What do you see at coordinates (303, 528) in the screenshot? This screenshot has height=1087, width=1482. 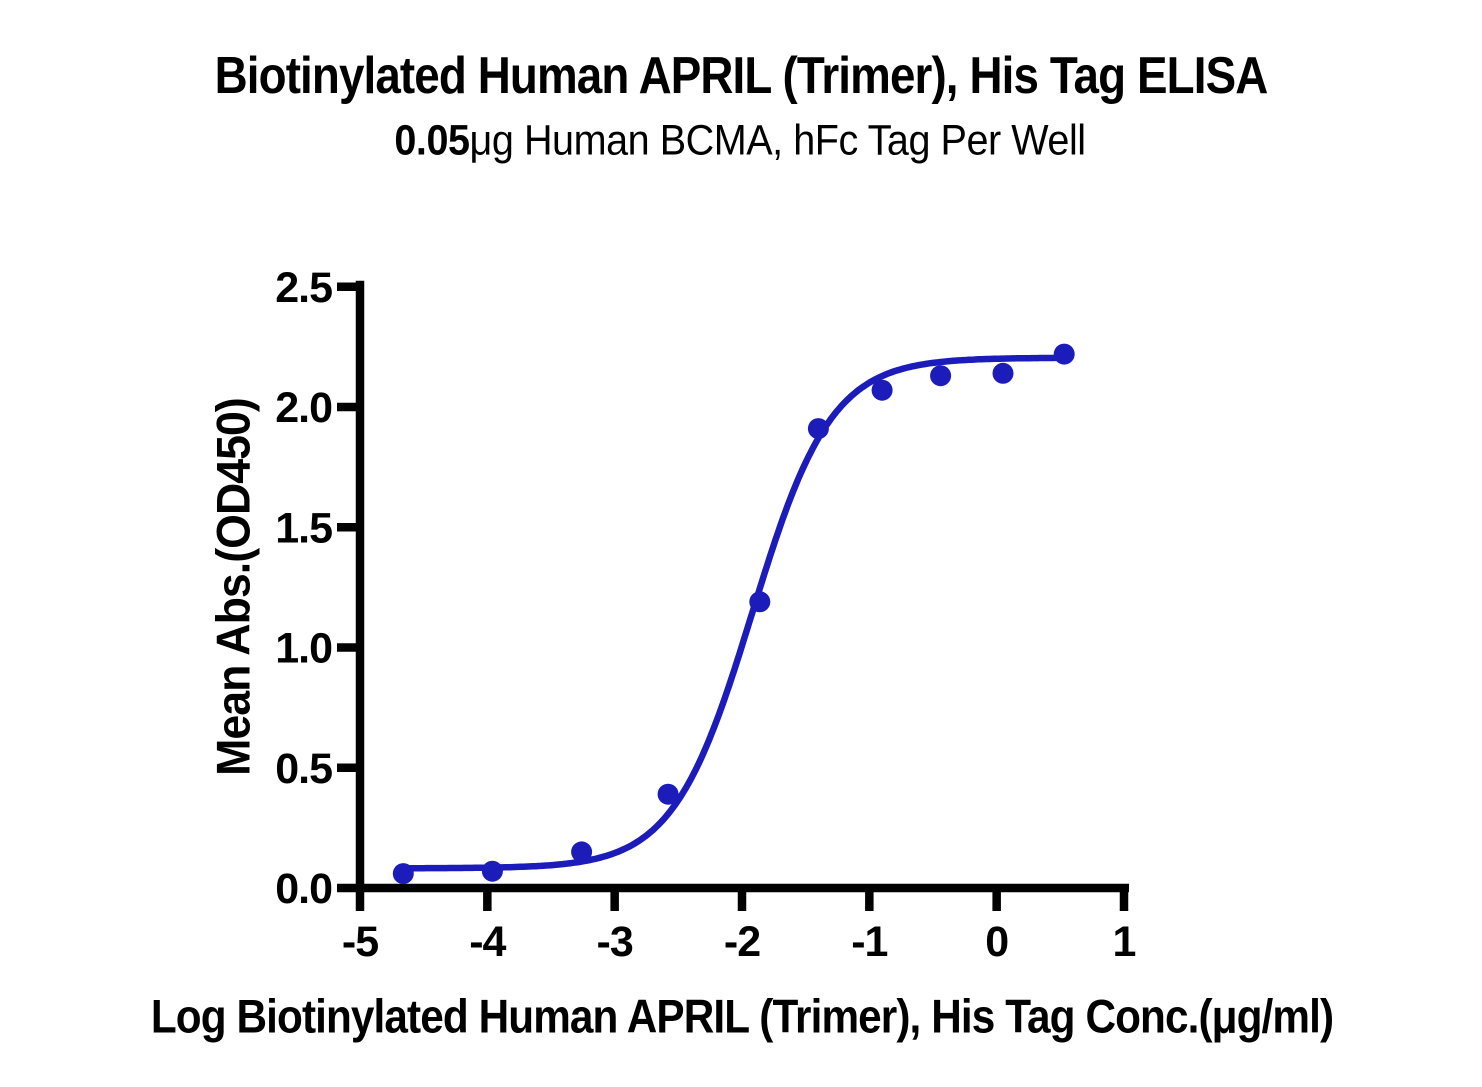 I see `y-tick-label: 1.5` at bounding box center [303, 528].